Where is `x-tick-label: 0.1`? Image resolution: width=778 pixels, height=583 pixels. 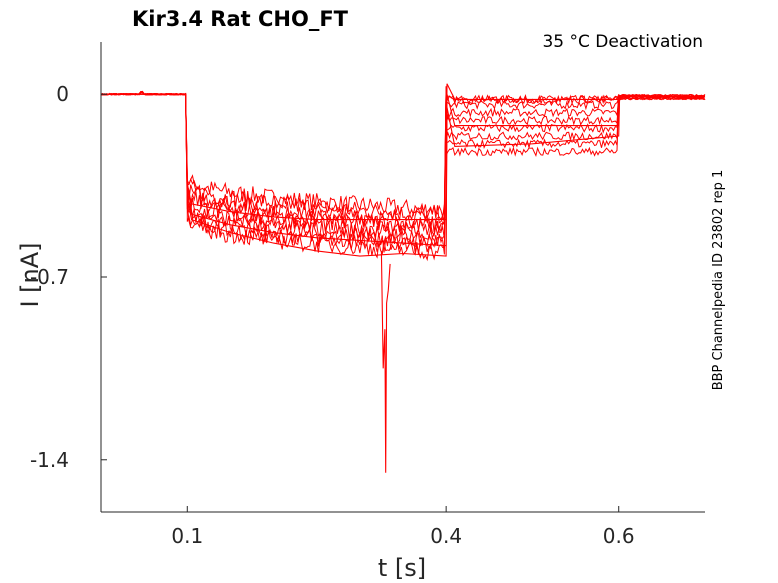 x-tick-label: 0.1 is located at coordinates (187, 536).